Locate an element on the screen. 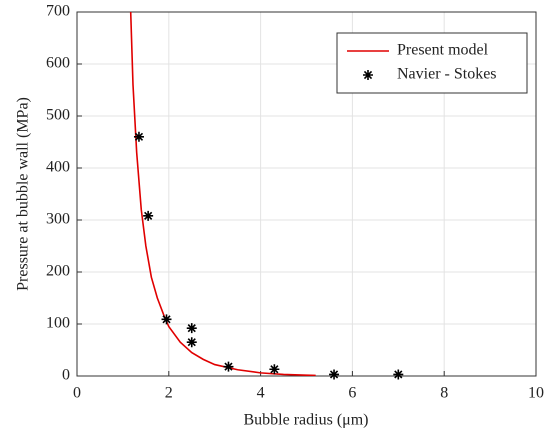 Image resolution: width=552 pixels, height=437 pixels. legend-label: Present model is located at coordinates (443, 50).